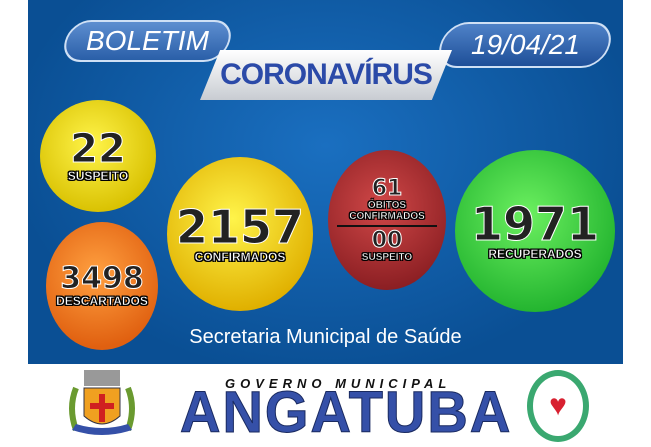  What do you see at coordinates (525, 45) in the screenshot?
I see `date-label: 19/04/21` at bounding box center [525, 45].